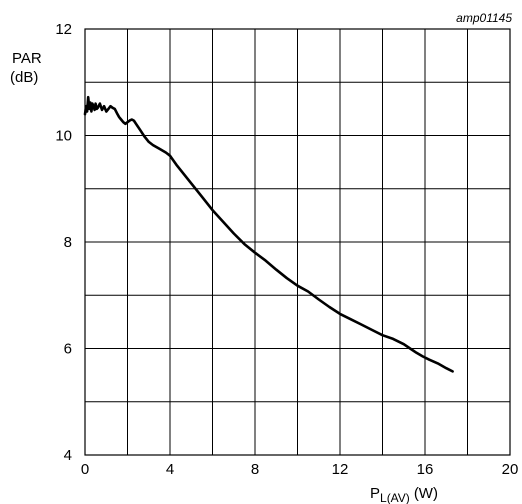 This screenshot has height=504, width=522. I want to click on y-tick-label: 10, so click(63, 136).